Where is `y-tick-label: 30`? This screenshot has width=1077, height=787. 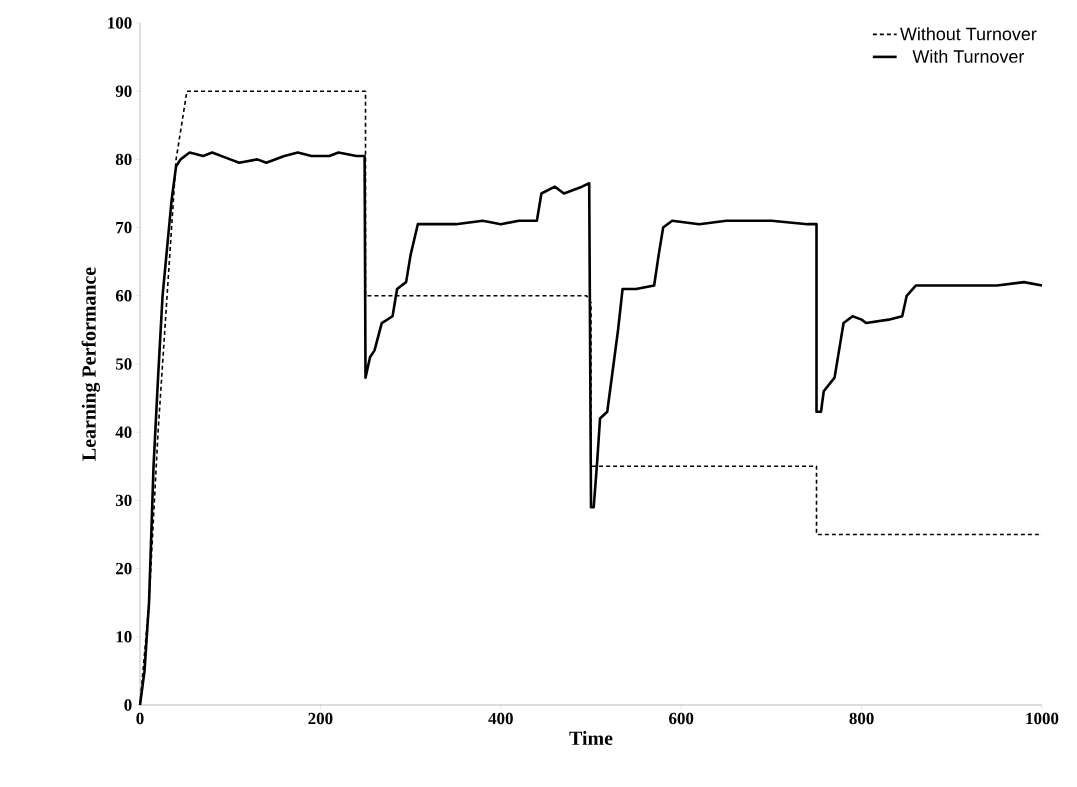
y-tick-label: 30 is located at coordinates (123, 500).